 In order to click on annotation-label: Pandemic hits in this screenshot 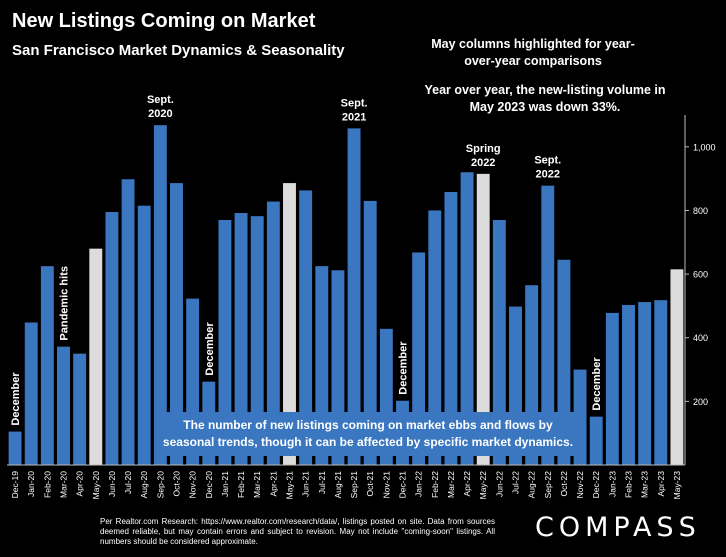, I will do `click(65, 303)`.